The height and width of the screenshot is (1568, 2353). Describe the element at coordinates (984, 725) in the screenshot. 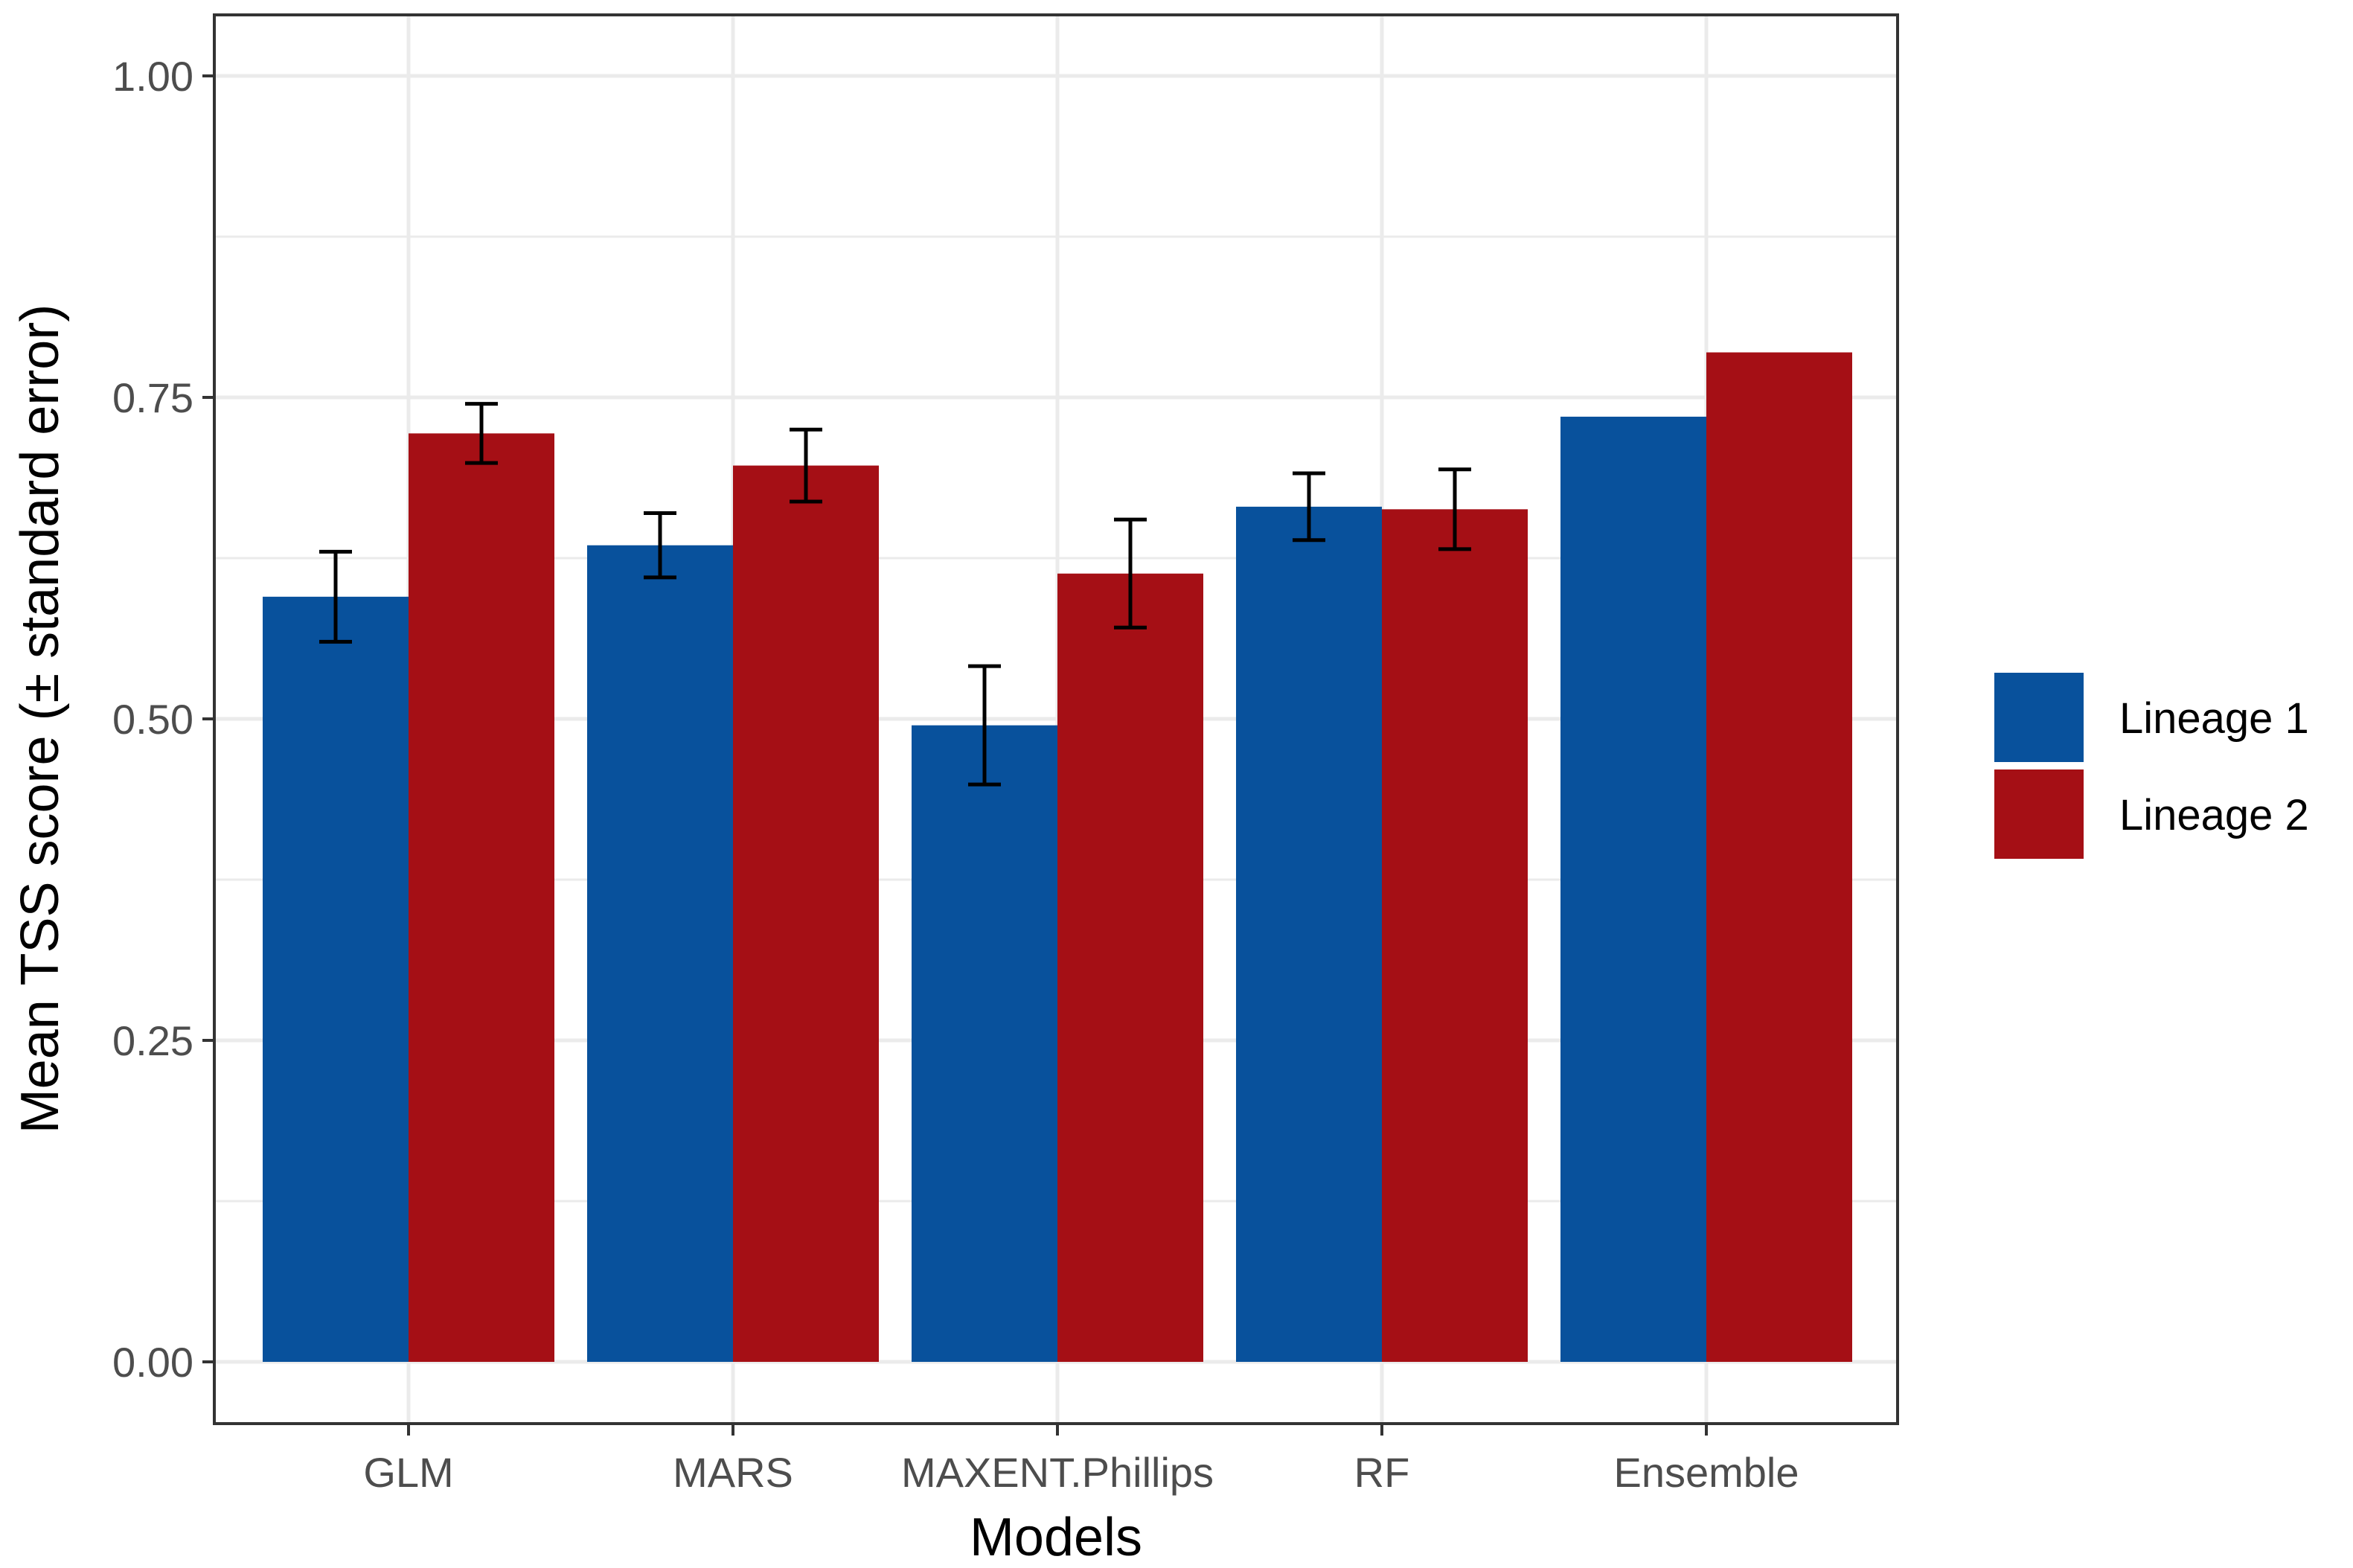

I see `error-bar-lineage-1-maxent-phillips` at that location.